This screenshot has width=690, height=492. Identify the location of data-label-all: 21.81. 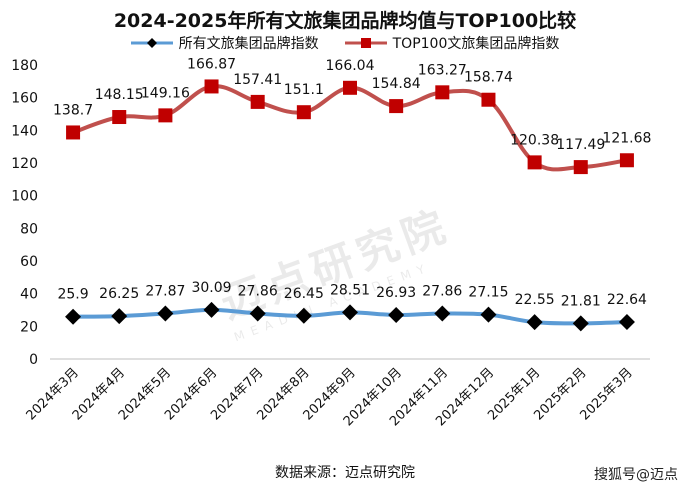
(581, 301).